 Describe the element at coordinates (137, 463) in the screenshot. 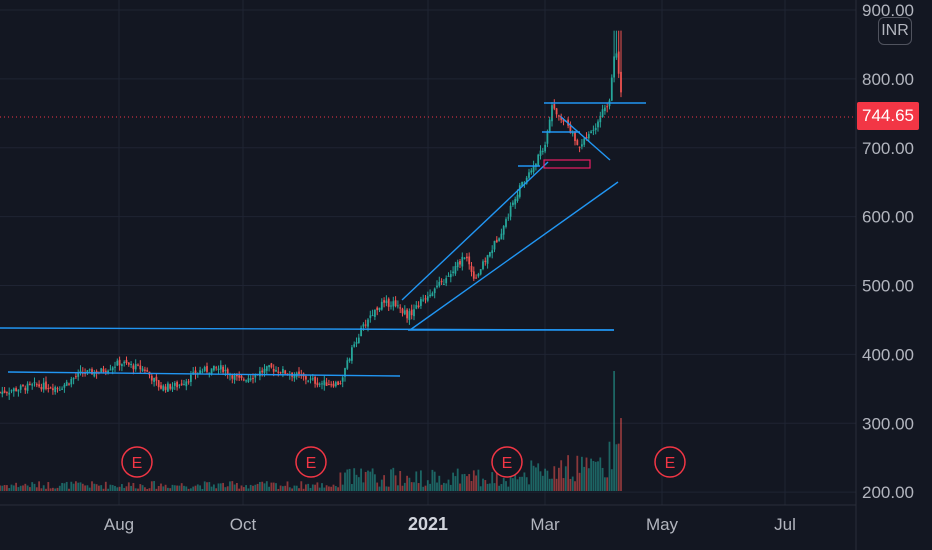

I see `earnings-marker-label: E` at that location.